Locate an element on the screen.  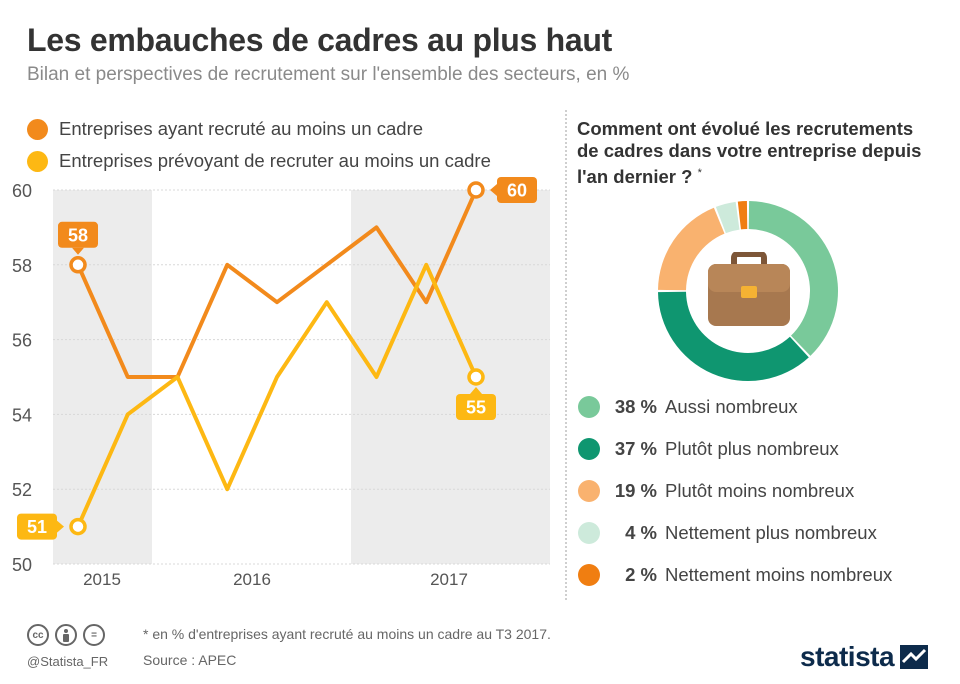
twitter-handle: @Statista_FR is located at coordinates (68, 661).